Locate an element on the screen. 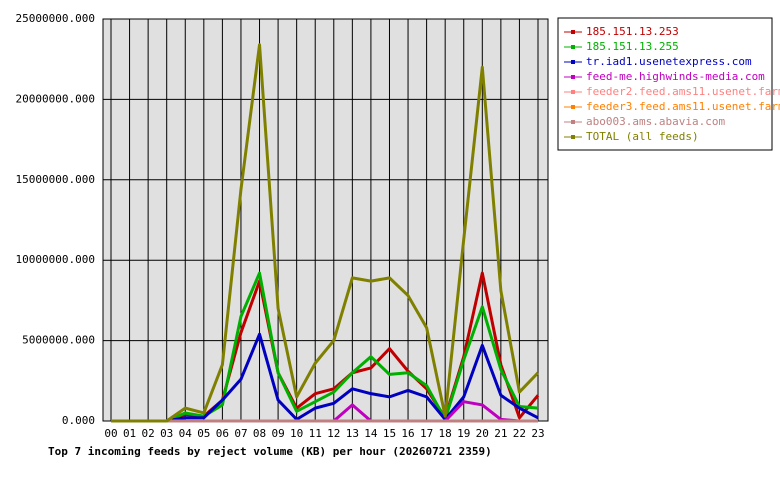 The image size is (780, 485). x-tick-label: 20 is located at coordinates (482, 433).